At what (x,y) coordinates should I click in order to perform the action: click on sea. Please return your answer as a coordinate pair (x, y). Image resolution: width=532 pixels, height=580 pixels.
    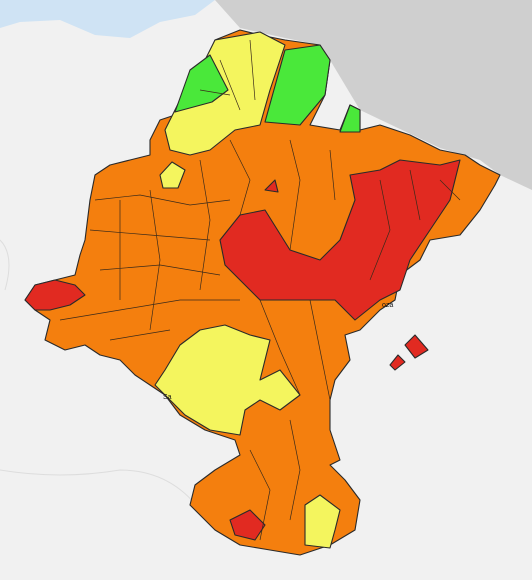
    Looking at the image, I should click on (107, 19).